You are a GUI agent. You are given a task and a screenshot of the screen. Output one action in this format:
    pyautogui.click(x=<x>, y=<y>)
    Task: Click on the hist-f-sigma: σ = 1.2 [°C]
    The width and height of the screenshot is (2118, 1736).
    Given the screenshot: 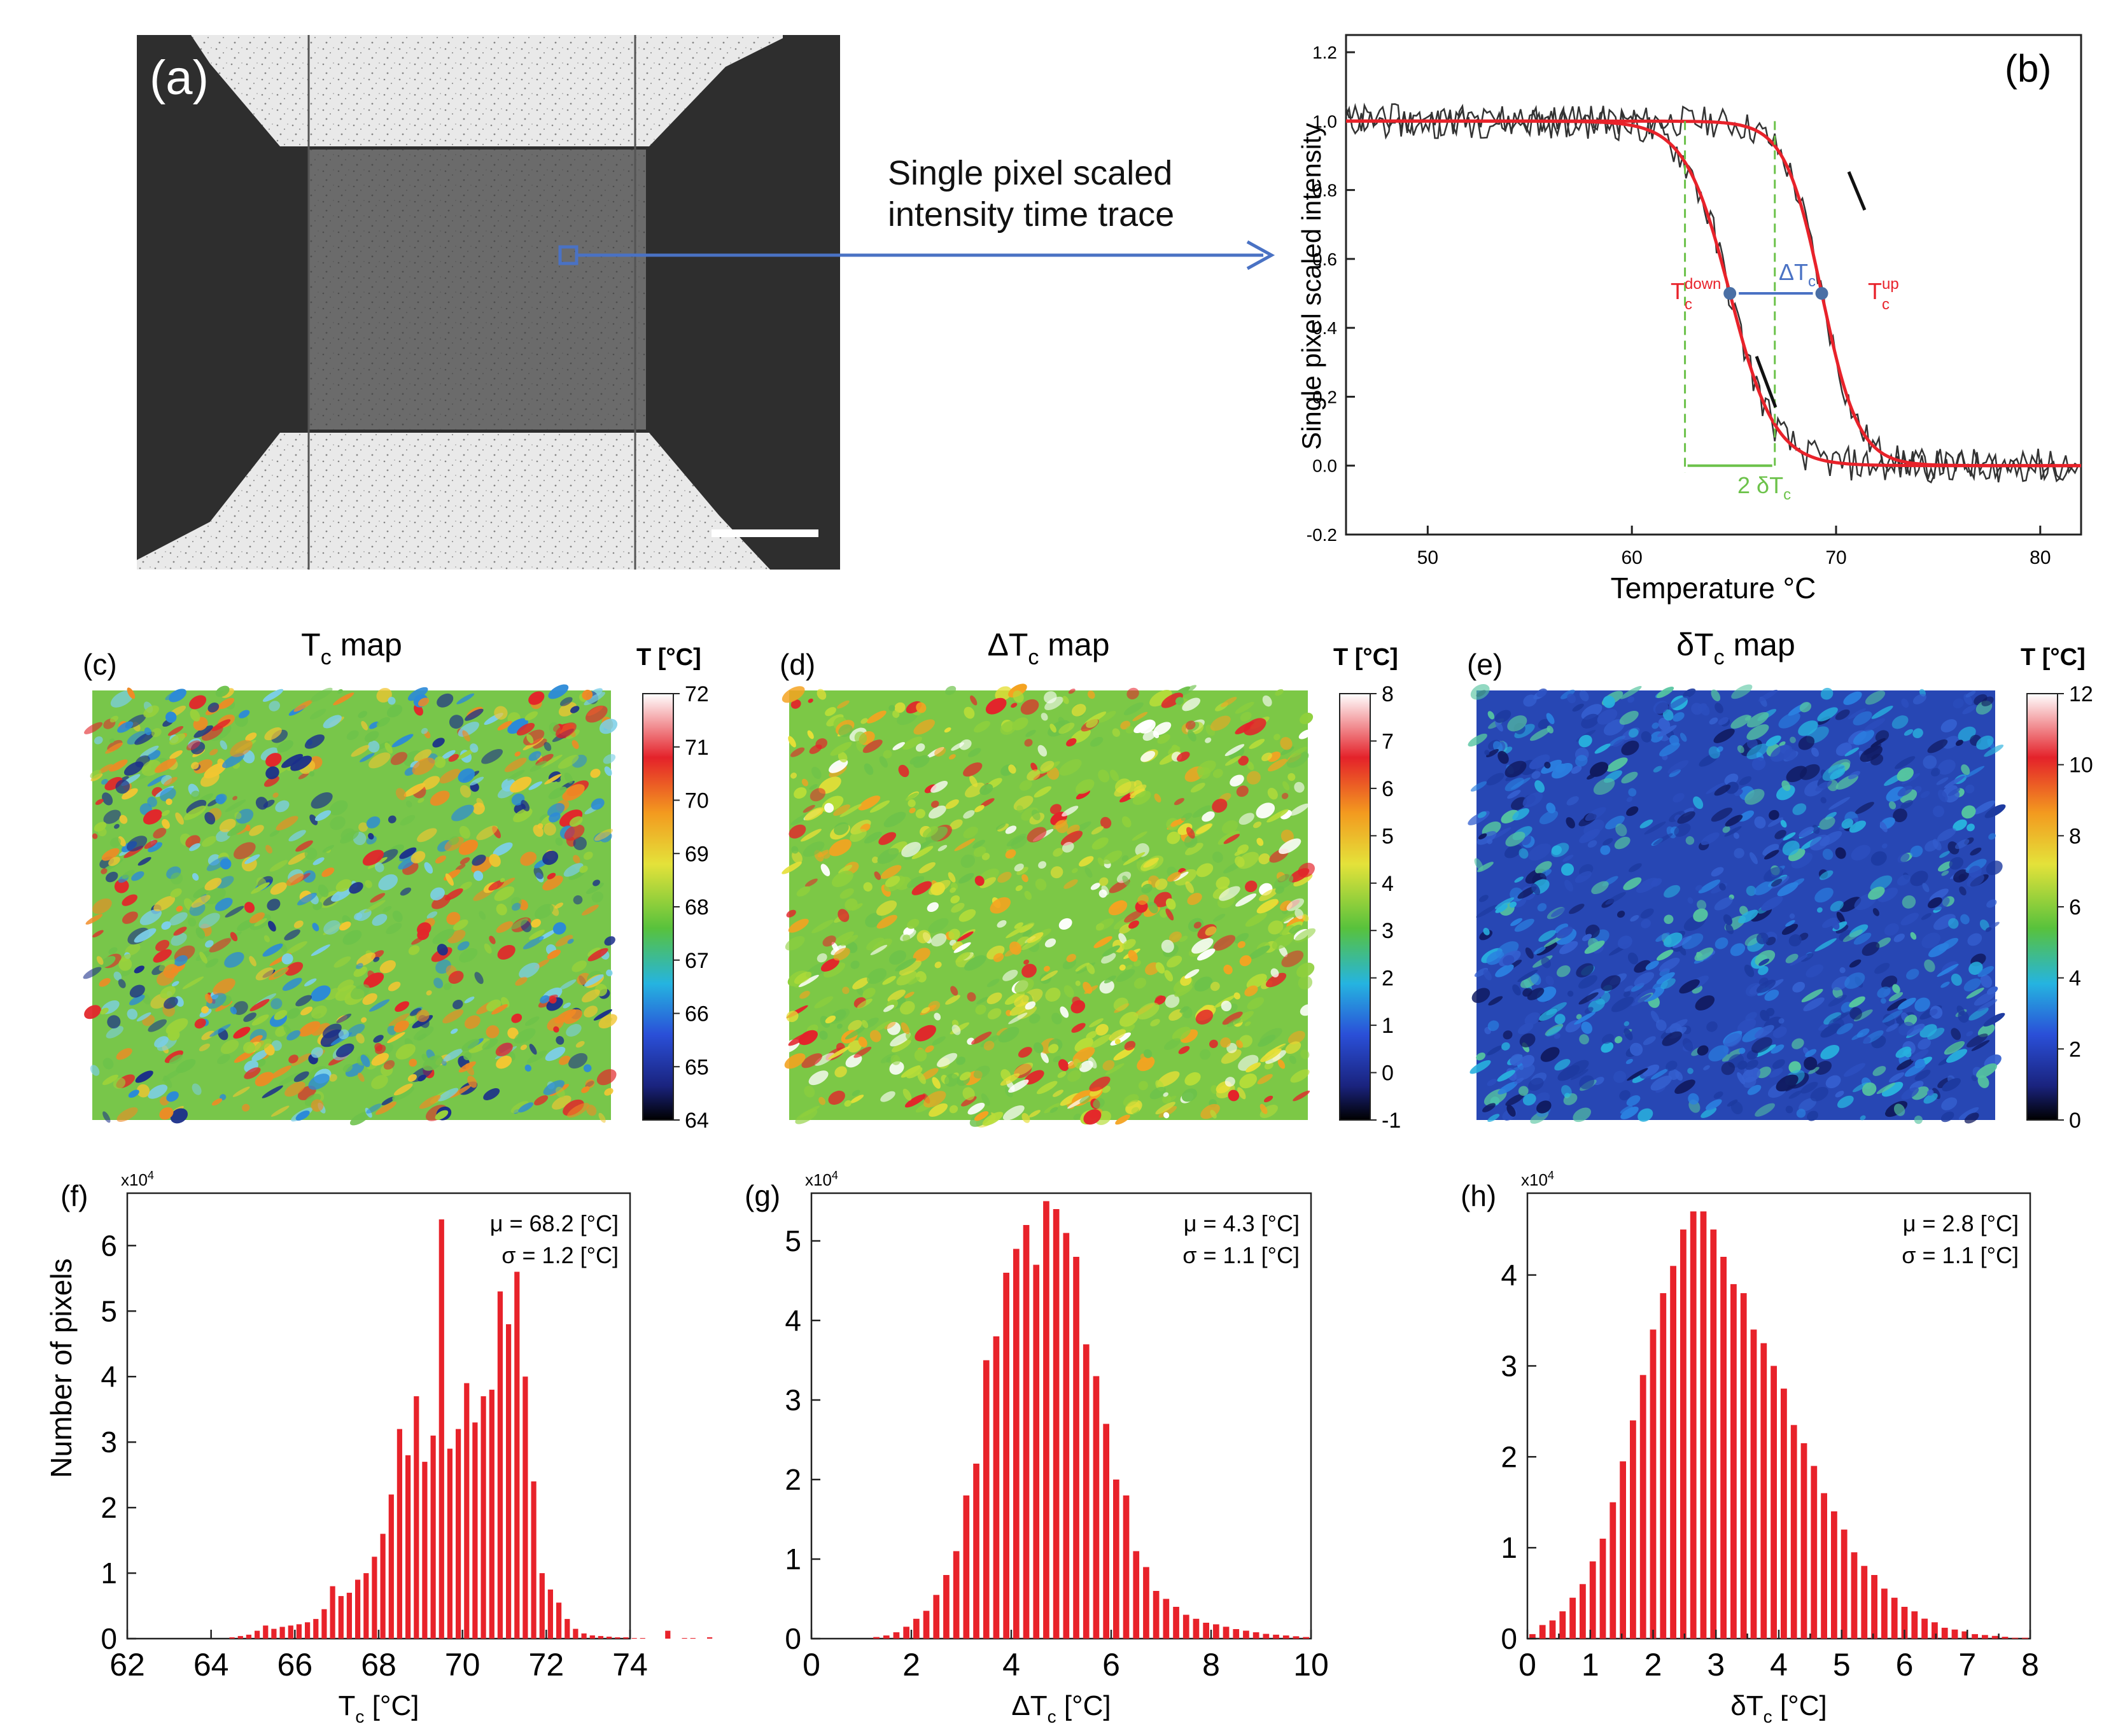 What is the action you would take?
    pyautogui.click(x=560, y=1255)
    